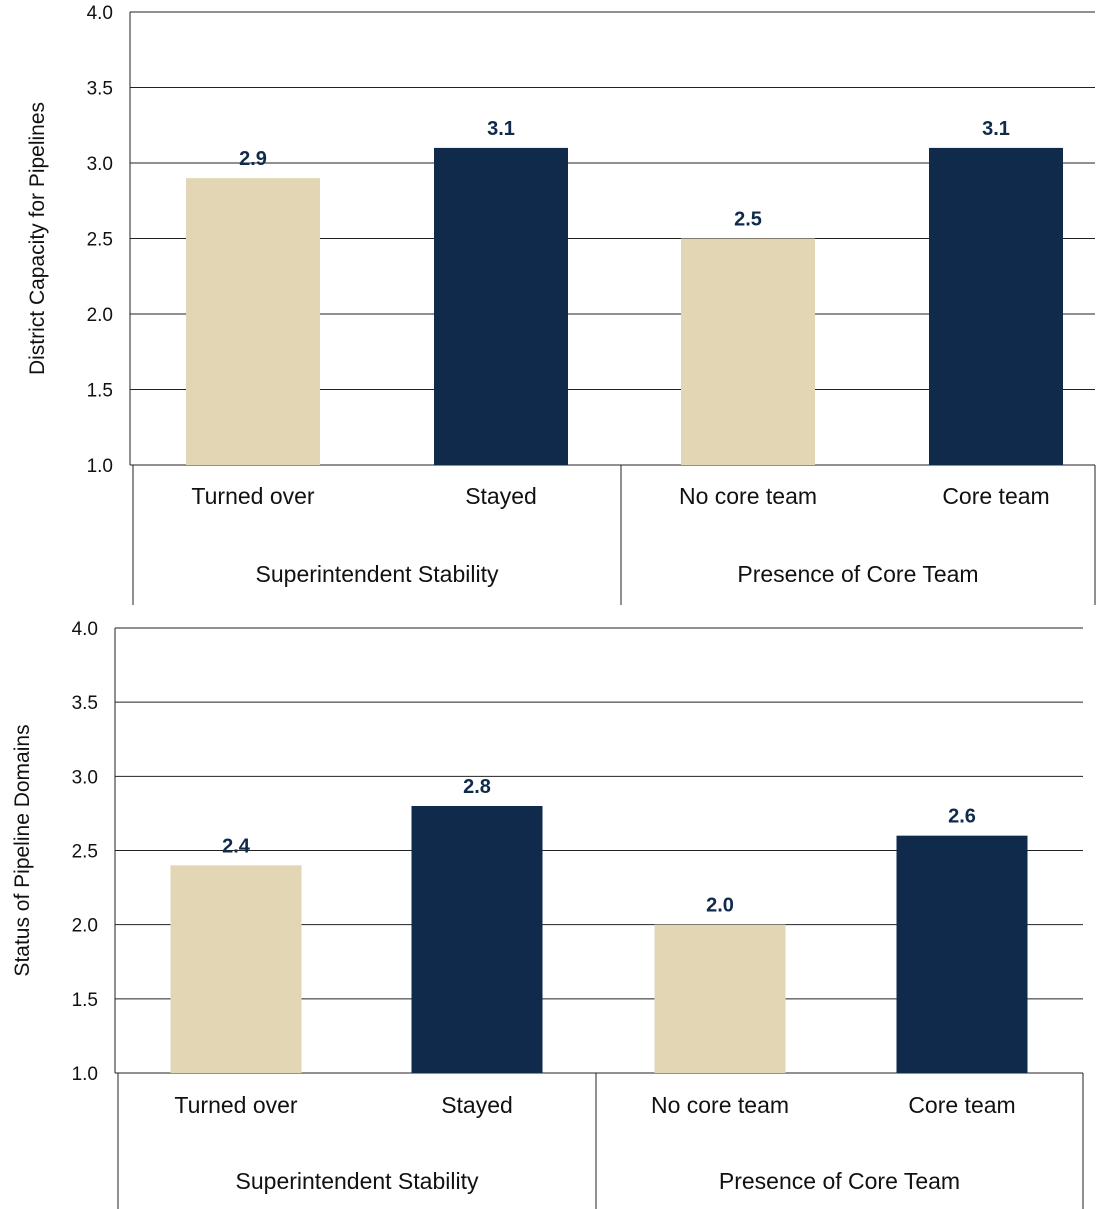 This screenshot has width=1107, height=1209. What do you see at coordinates (253, 159) in the screenshot?
I see `data-label: 2.9` at bounding box center [253, 159].